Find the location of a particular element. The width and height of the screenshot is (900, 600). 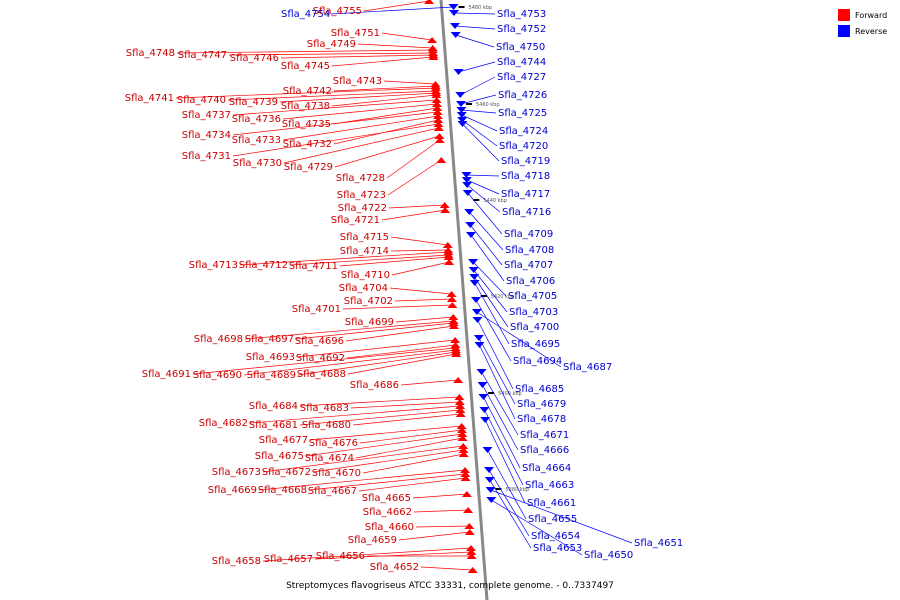

gene-sfla-4669-glyph is located at coordinates (465, 470).